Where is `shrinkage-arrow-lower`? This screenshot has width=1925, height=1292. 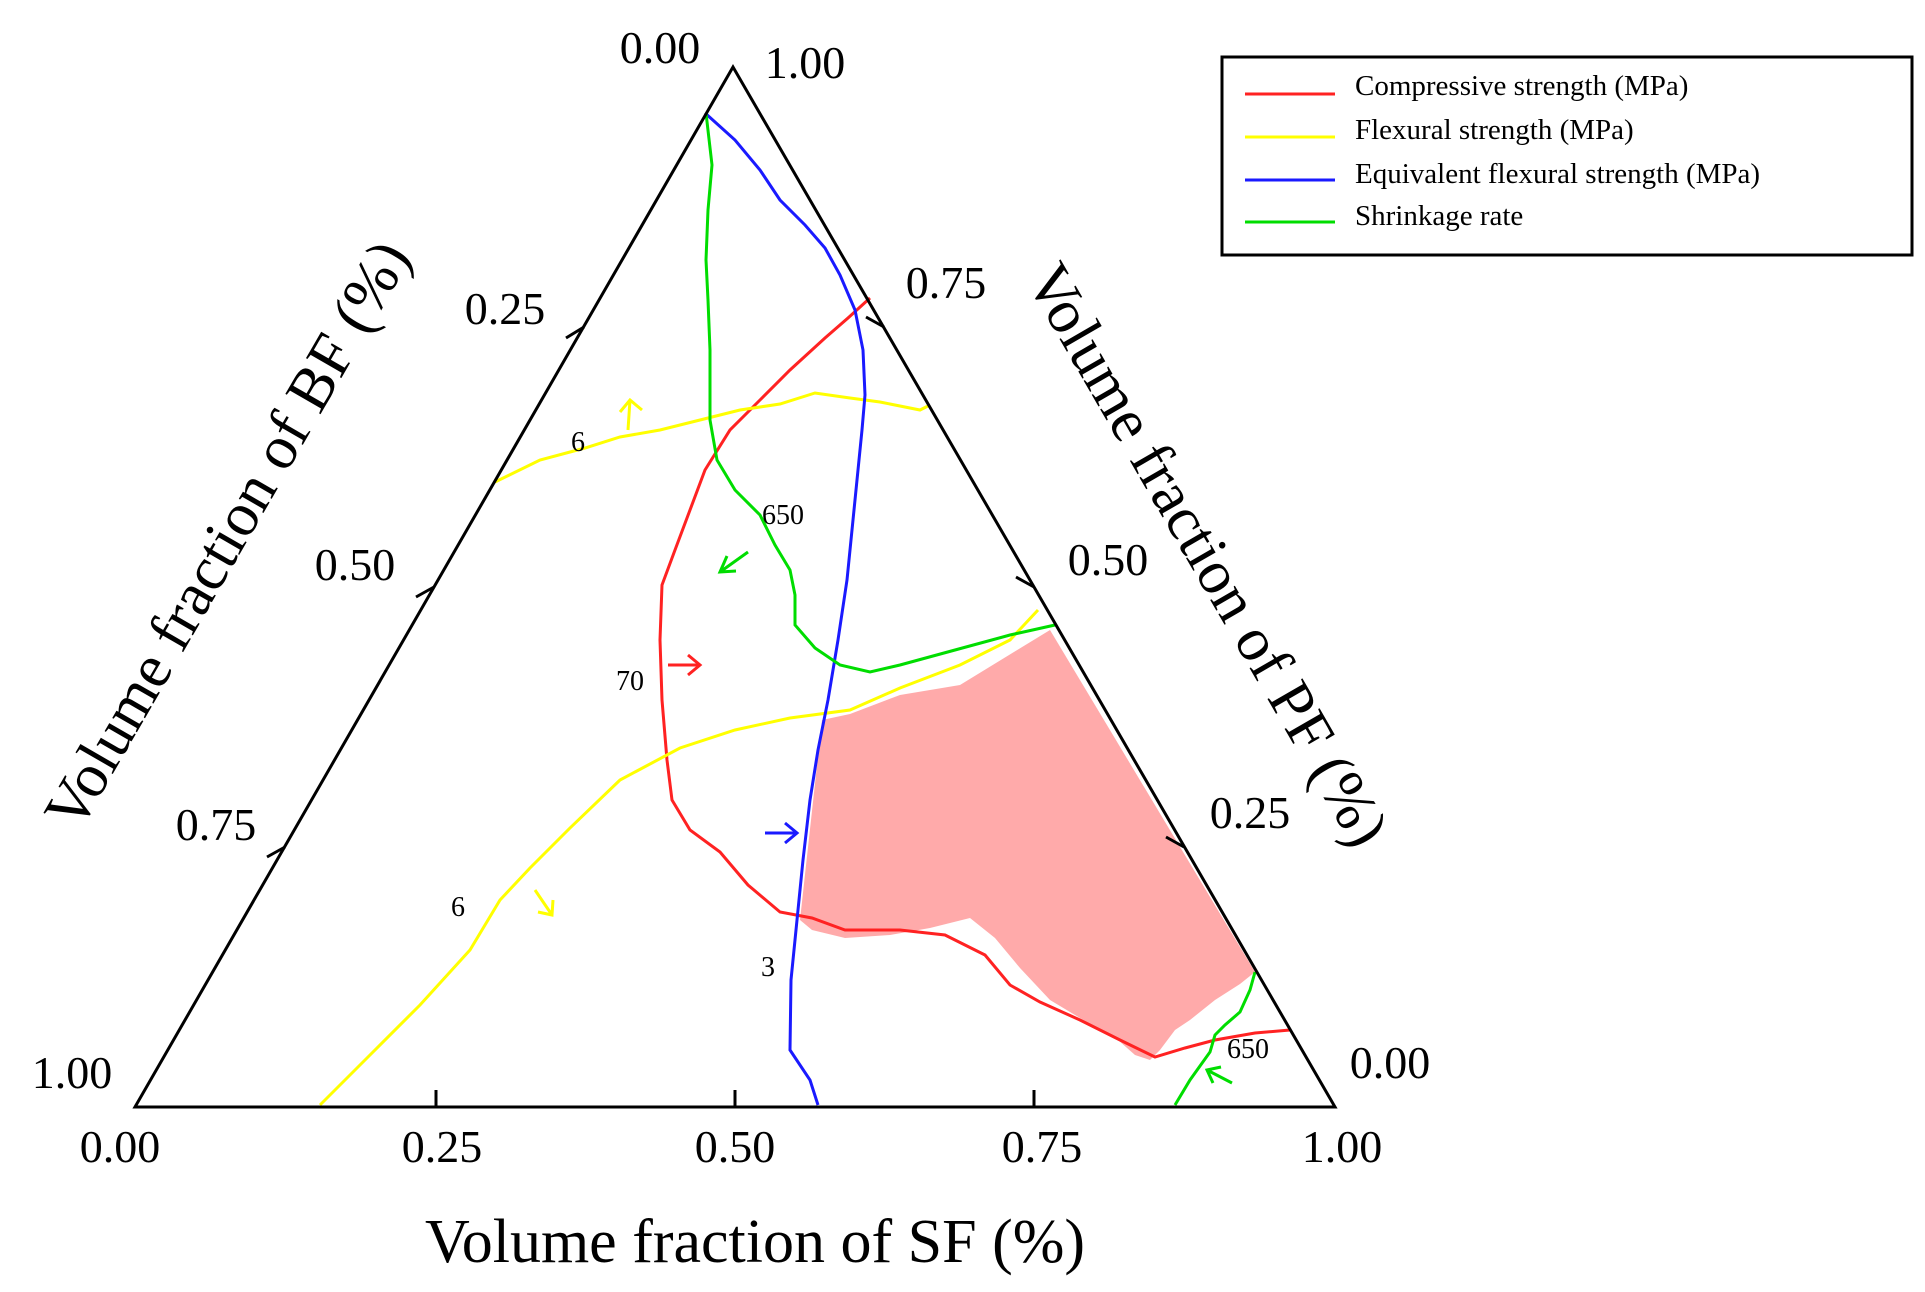 shrinkage-arrow-lower is located at coordinates (1218, 1075).